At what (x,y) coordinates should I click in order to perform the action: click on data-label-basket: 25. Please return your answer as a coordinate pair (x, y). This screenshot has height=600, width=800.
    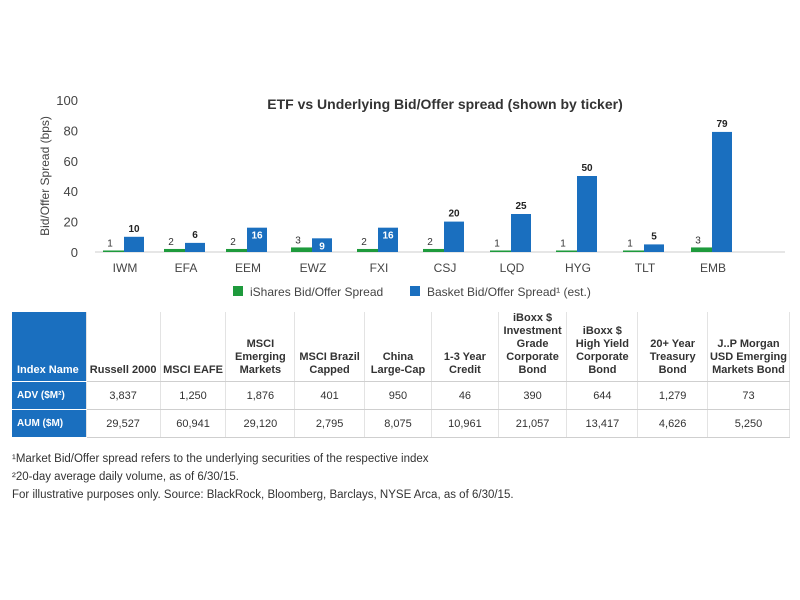
    Looking at the image, I should click on (521, 206).